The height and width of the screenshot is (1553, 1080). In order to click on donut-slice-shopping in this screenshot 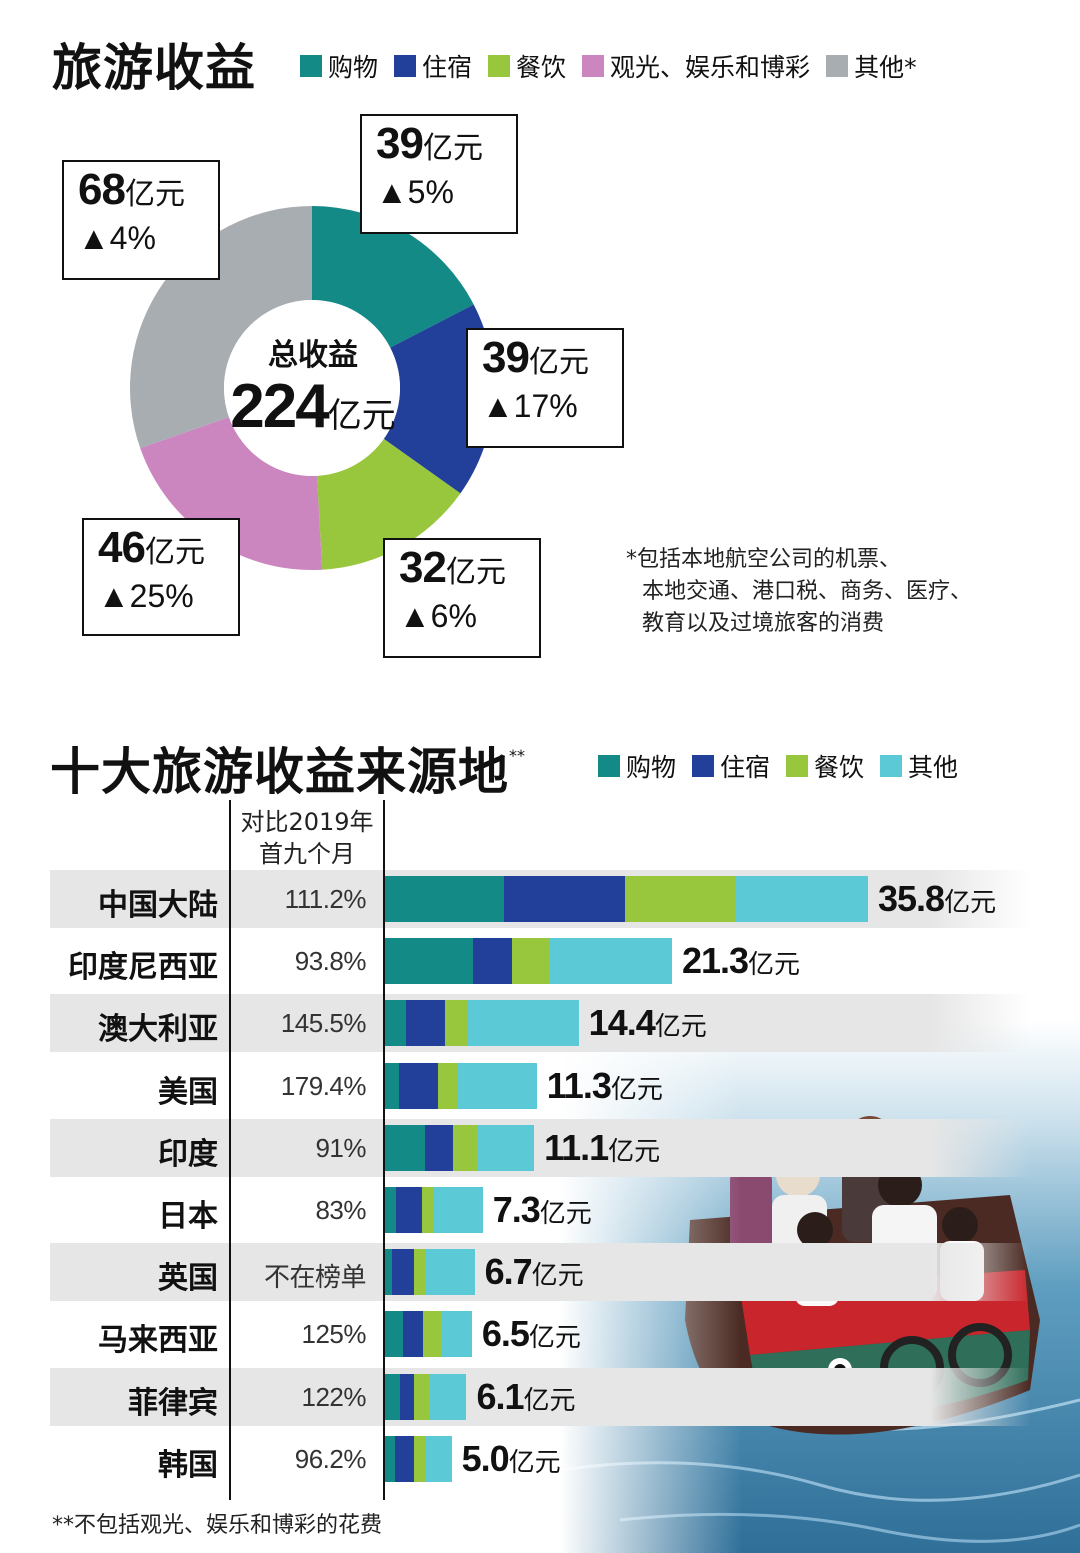, I will do `click(393, 277)`.